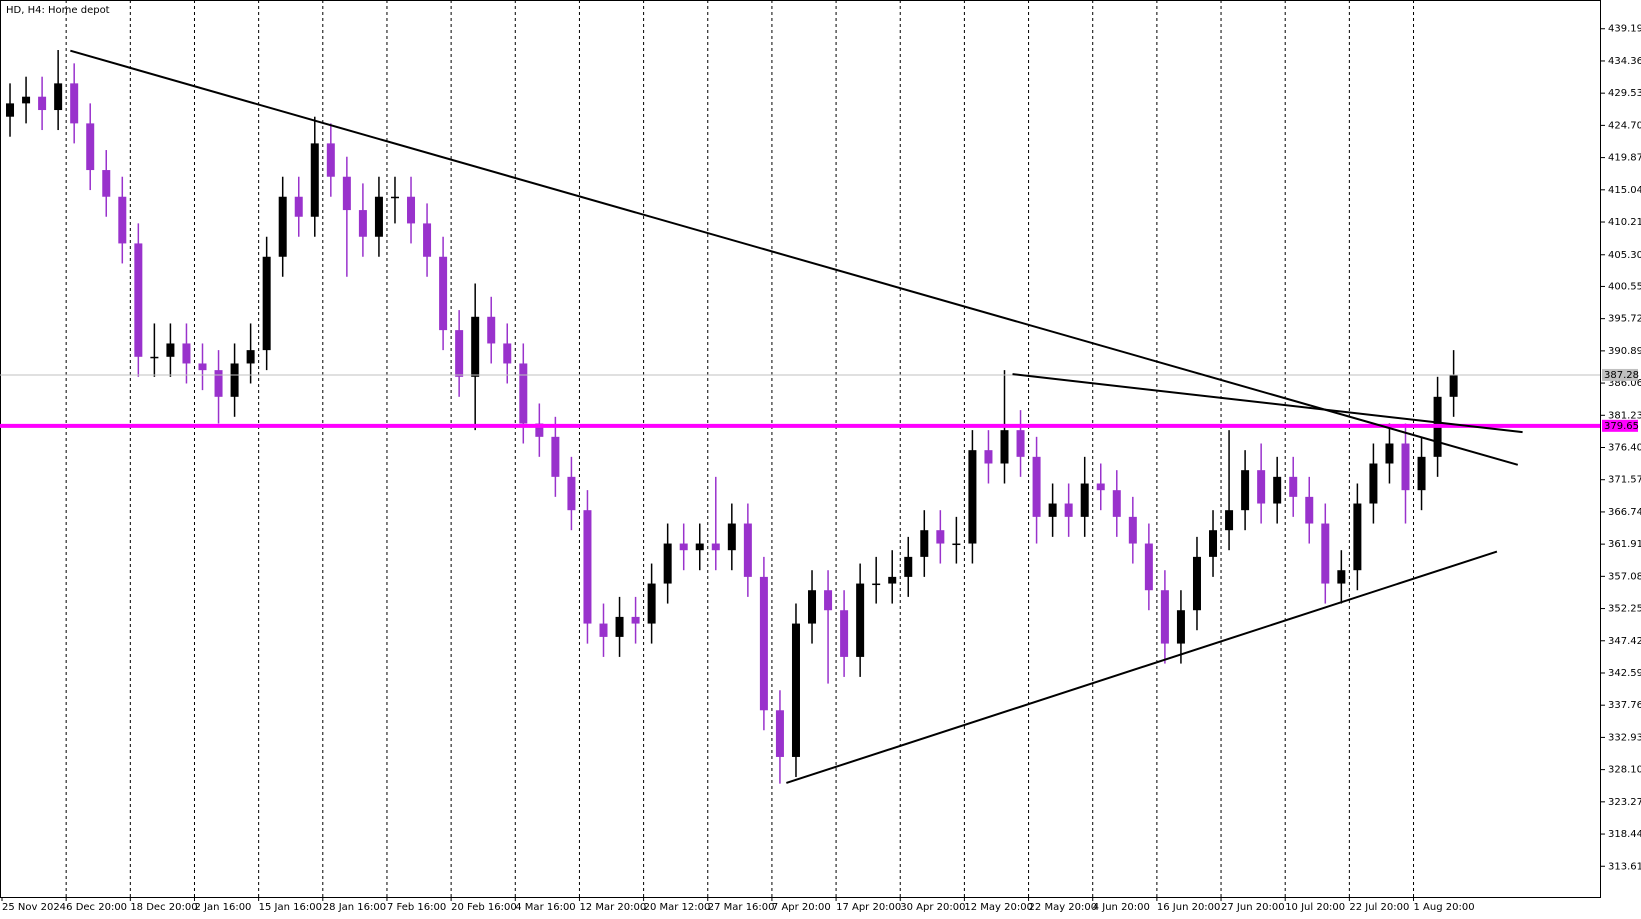  Describe the element at coordinates (801, 907) in the screenshot. I see `x-tick-label: 7 Apr 20:00` at that location.